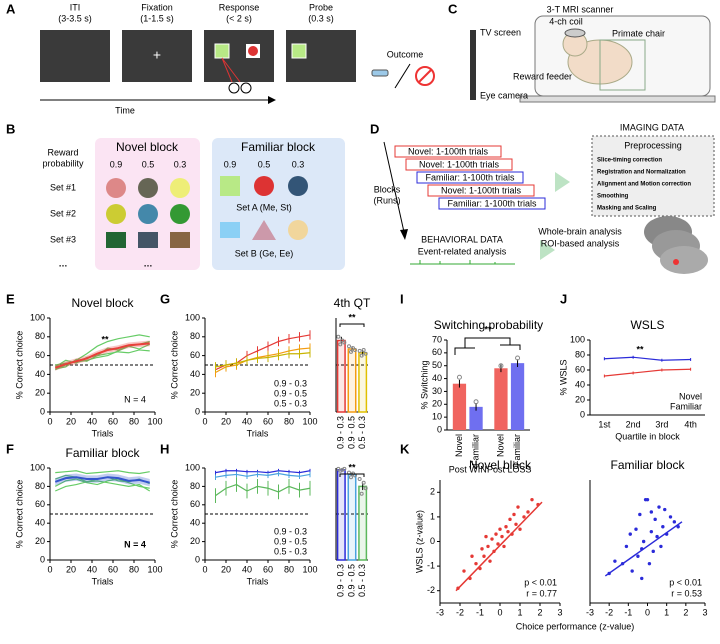  I want to click on step: Smoothing, so click(613, 197).